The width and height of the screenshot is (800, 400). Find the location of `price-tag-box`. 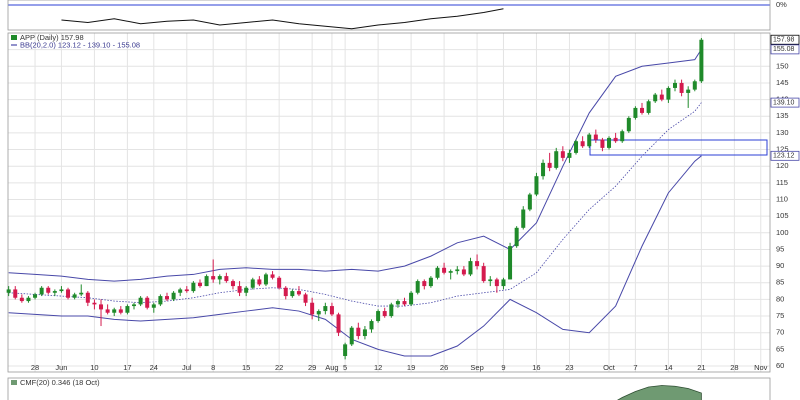

price-tag-box is located at coordinates (785, 49).